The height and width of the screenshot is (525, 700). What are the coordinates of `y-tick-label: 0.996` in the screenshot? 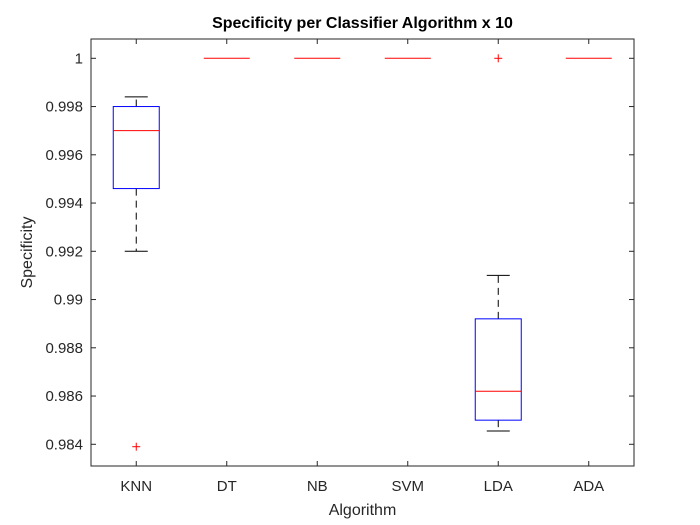 It's located at (64, 155).